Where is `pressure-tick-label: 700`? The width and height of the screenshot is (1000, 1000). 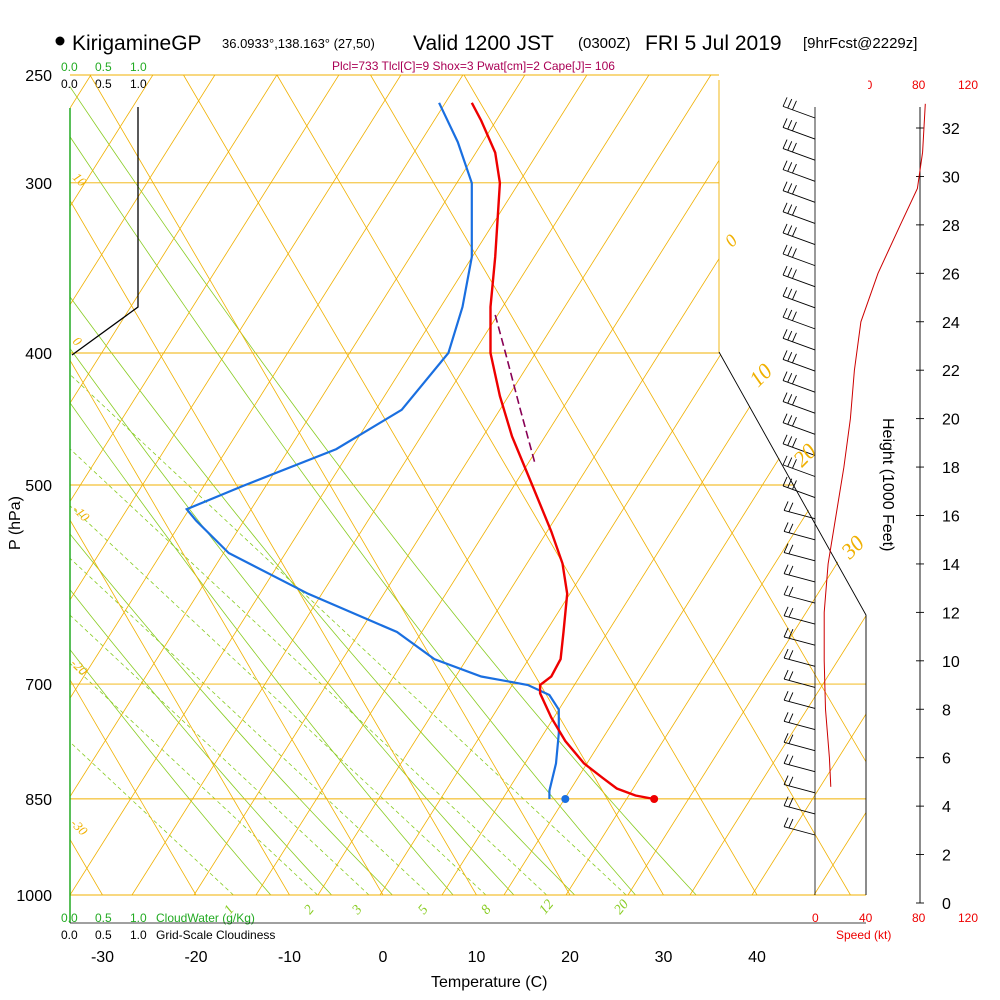
pressure-tick-label: 700 is located at coordinates (38, 685).